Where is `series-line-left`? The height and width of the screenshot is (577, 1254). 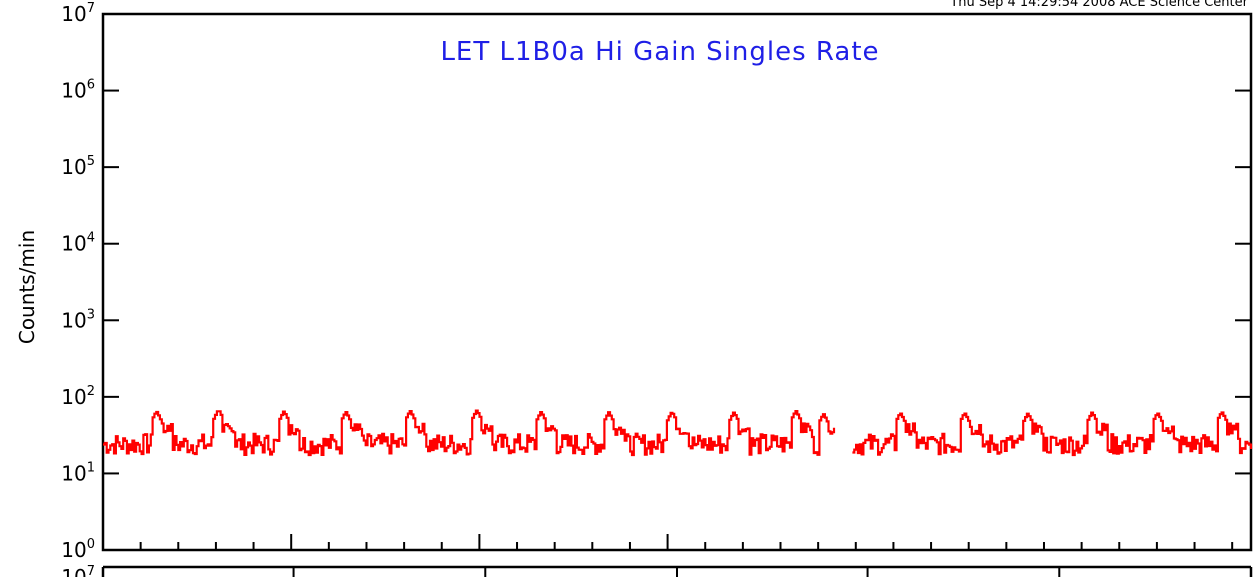
series-line-left is located at coordinates (469, 433).